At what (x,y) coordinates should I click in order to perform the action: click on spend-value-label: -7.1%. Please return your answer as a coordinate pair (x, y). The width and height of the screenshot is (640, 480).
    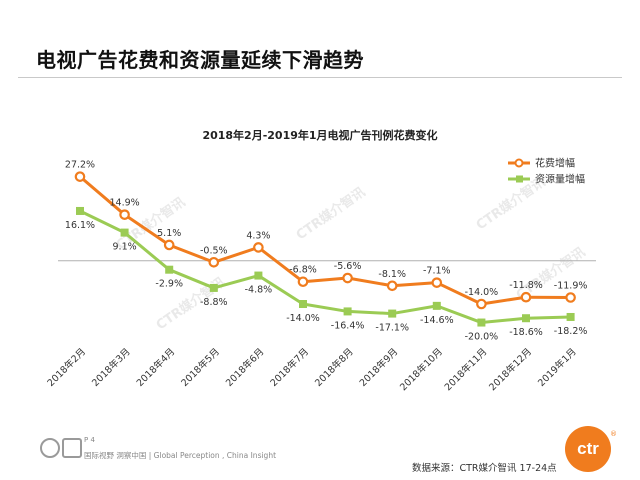
    Looking at the image, I should click on (437, 271).